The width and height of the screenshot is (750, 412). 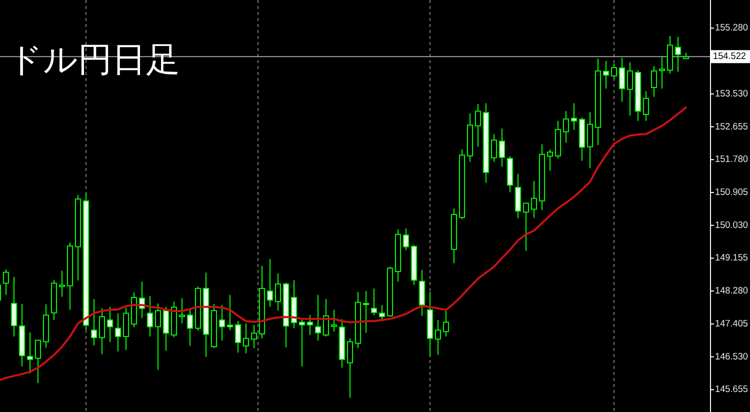 I want to click on y-tick-label: 150.905, so click(x=732, y=192).